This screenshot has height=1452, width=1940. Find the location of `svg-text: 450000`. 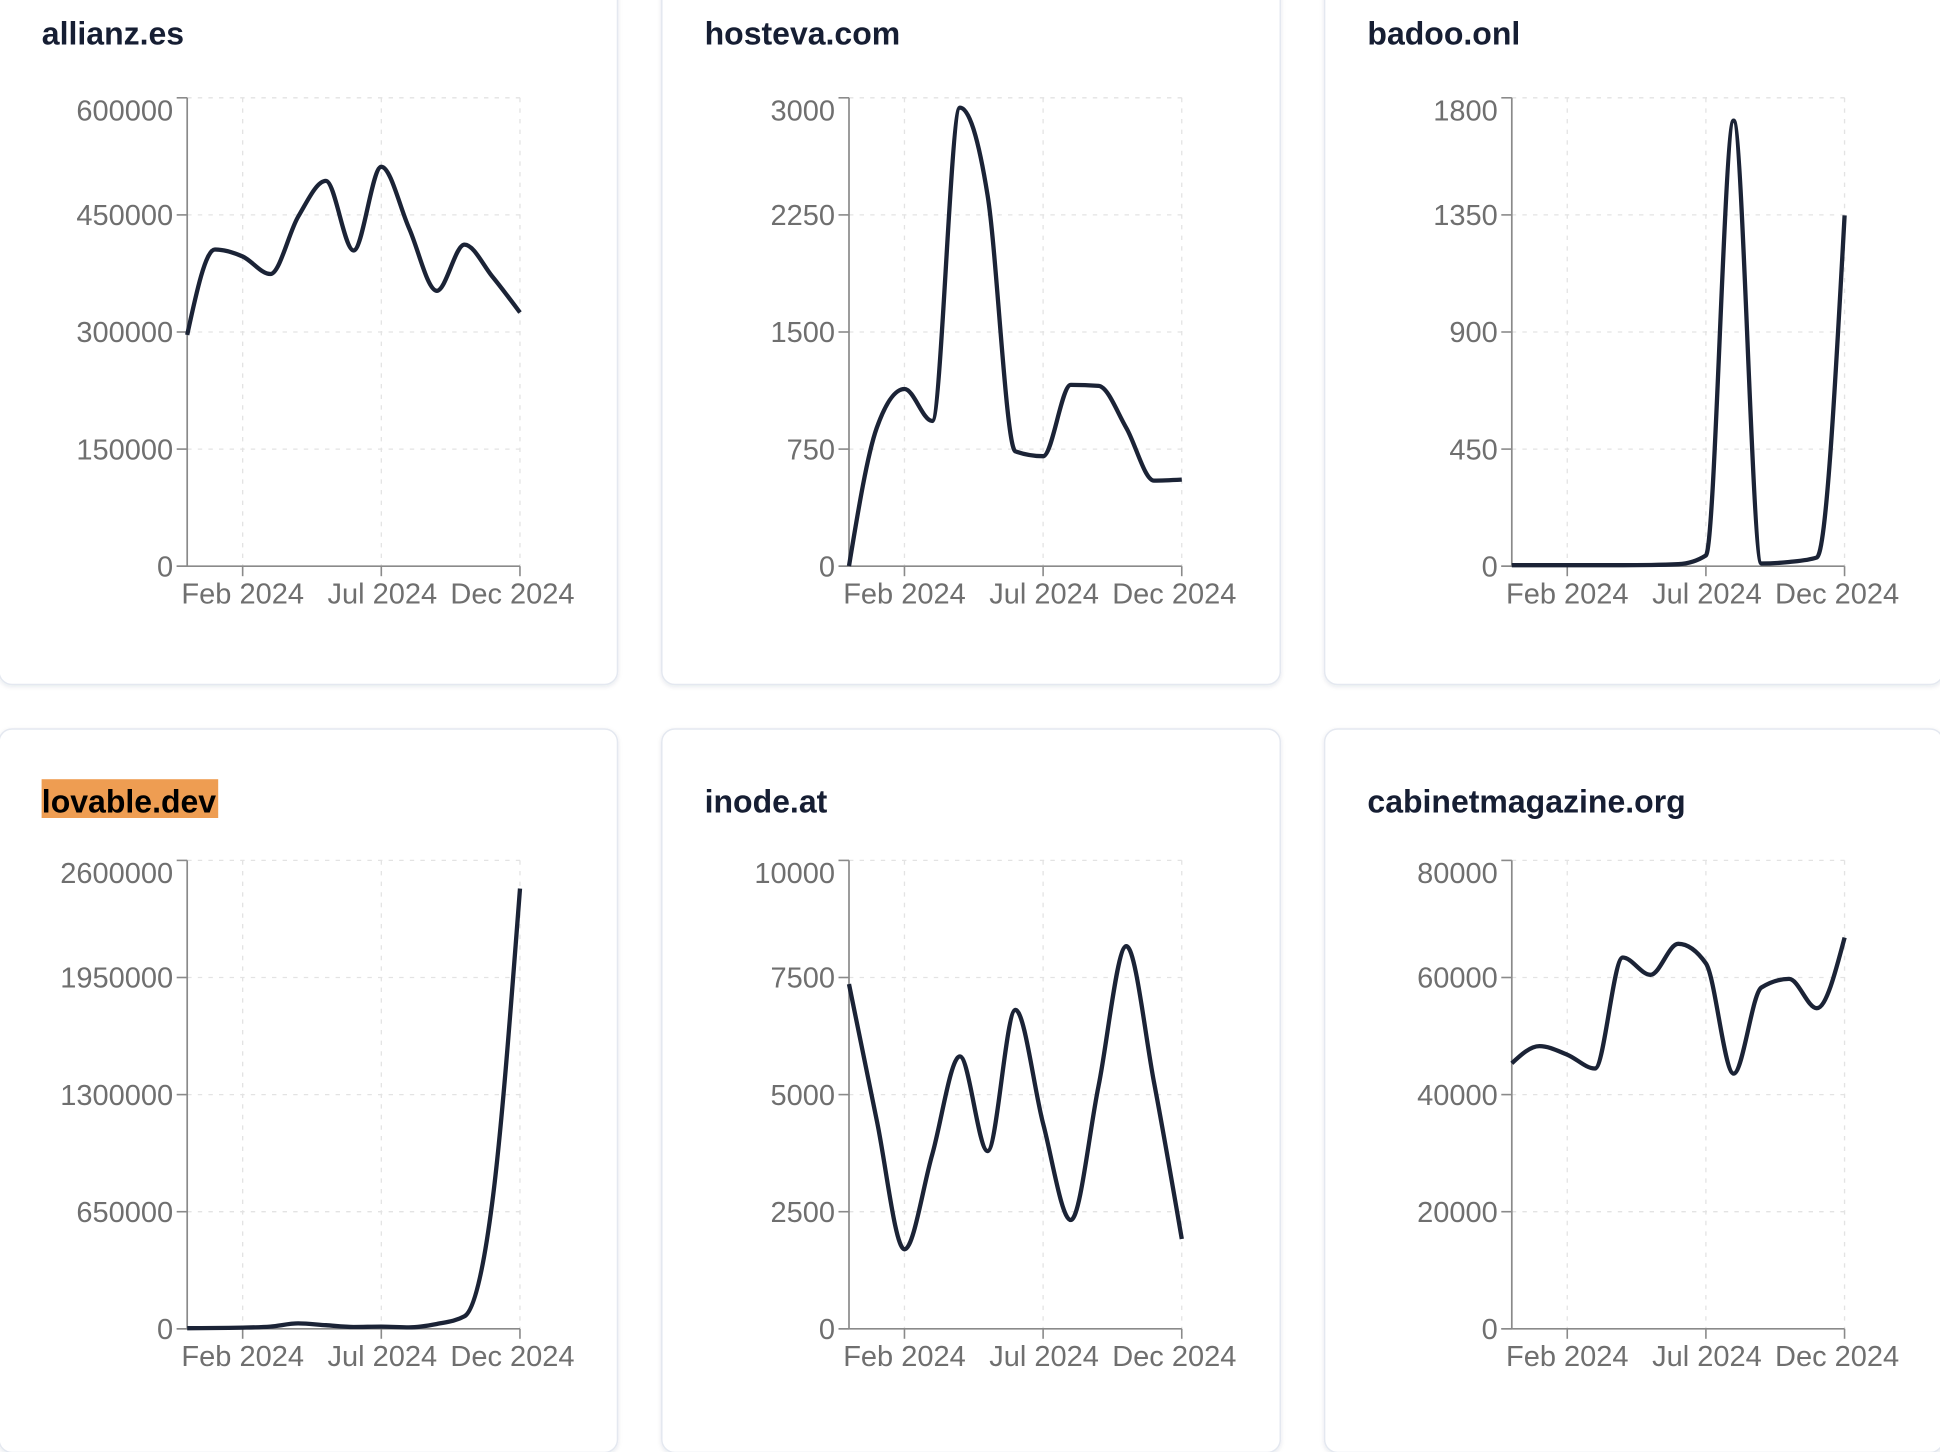

svg-text: 450000 is located at coordinates (124, 216).